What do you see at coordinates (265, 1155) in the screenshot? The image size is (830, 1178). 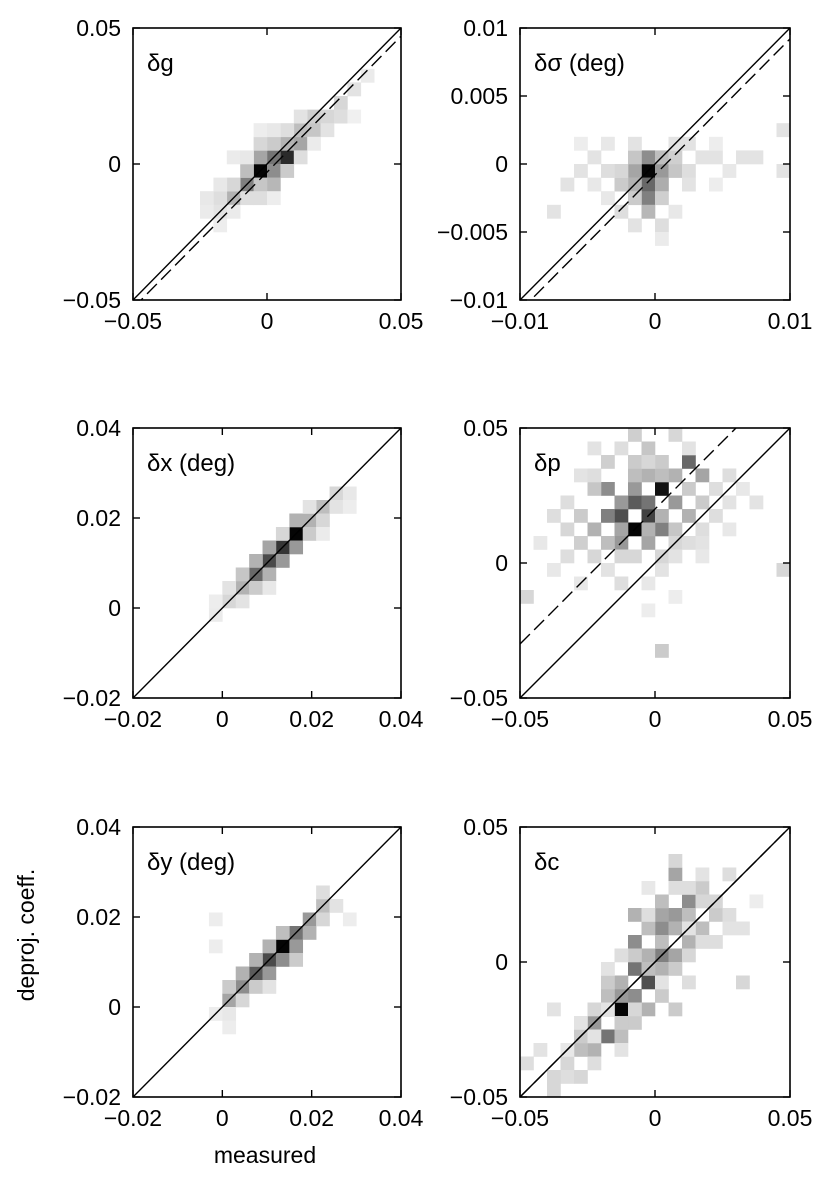 I see `x-axis-label: measured` at bounding box center [265, 1155].